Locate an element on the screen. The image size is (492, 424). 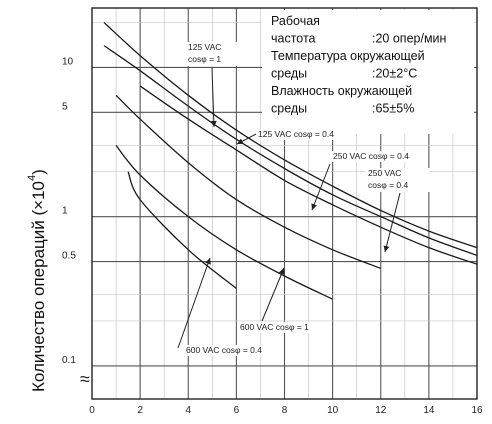
curve-label-600-vac-cos1: 600 VAC cosφ = 1 is located at coordinates (274, 327).